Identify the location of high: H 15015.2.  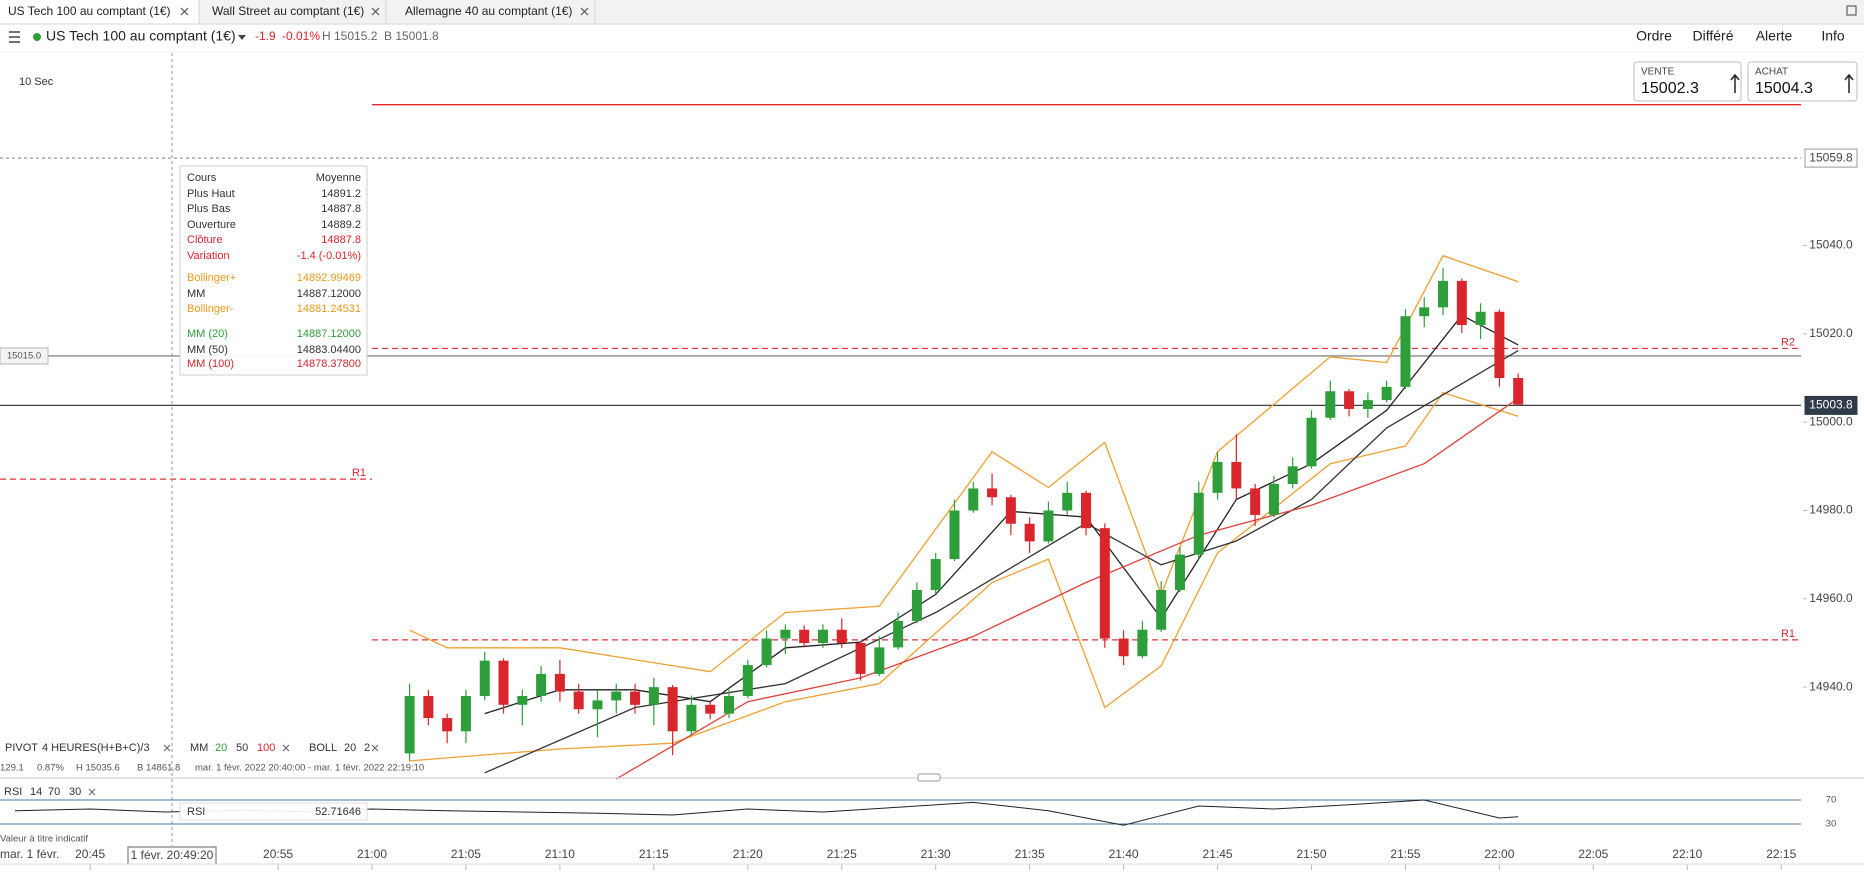
(350, 36).